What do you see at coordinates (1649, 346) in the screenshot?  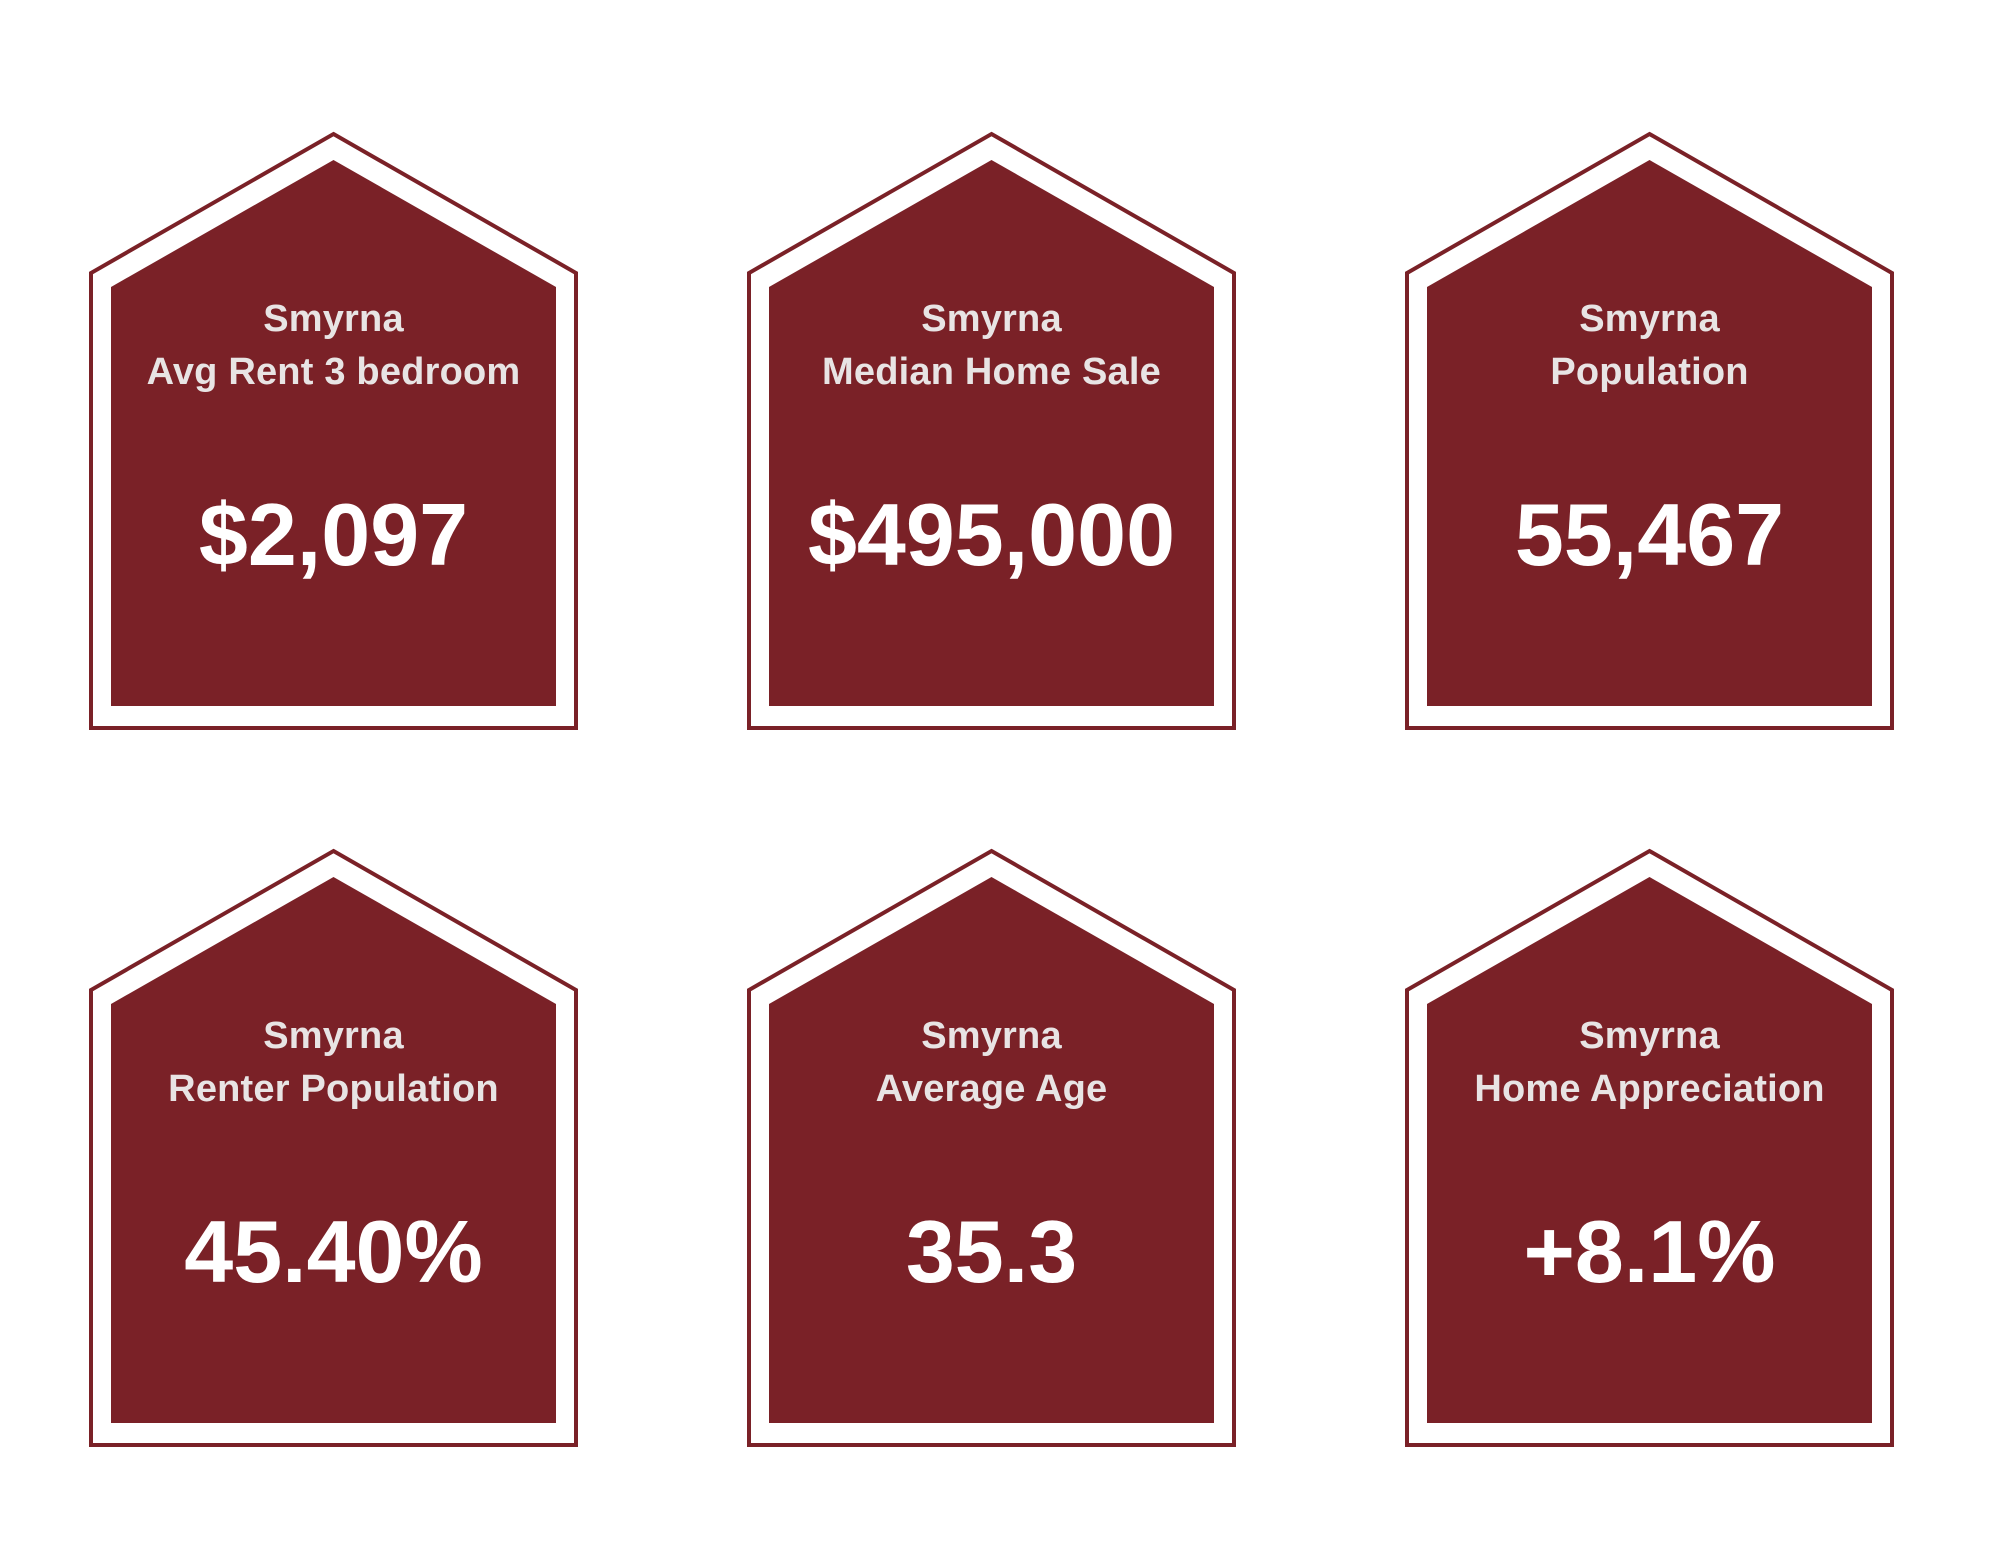 I see `badge-title: Smyrna Population` at bounding box center [1649, 346].